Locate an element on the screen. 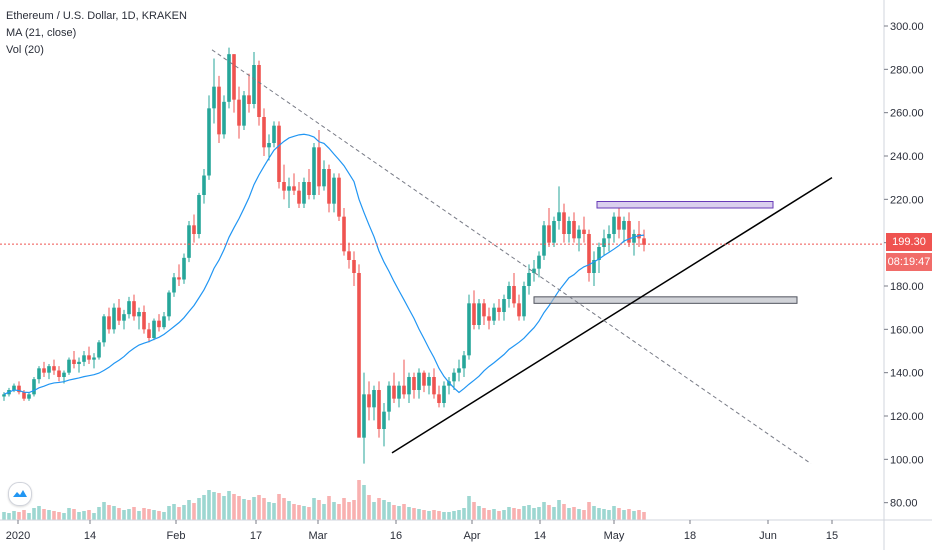 The height and width of the screenshot is (550, 932). price-tick-label: 180.00 is located at coordinates (907, 287).